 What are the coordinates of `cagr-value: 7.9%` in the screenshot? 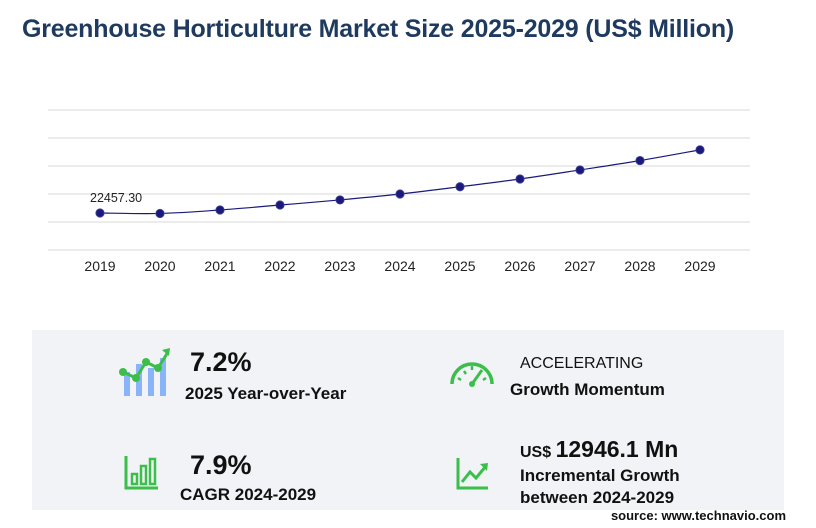 It's located at (221, 465).